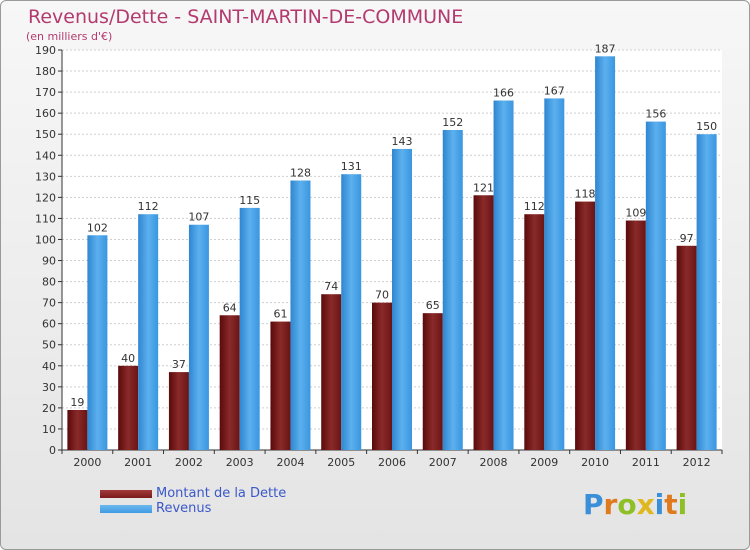 The height and width of the screenshot is (550, 750). Describe the element at coordinates (230, 307) in the screenshot. I see `data-label-dette: 64` at that location.